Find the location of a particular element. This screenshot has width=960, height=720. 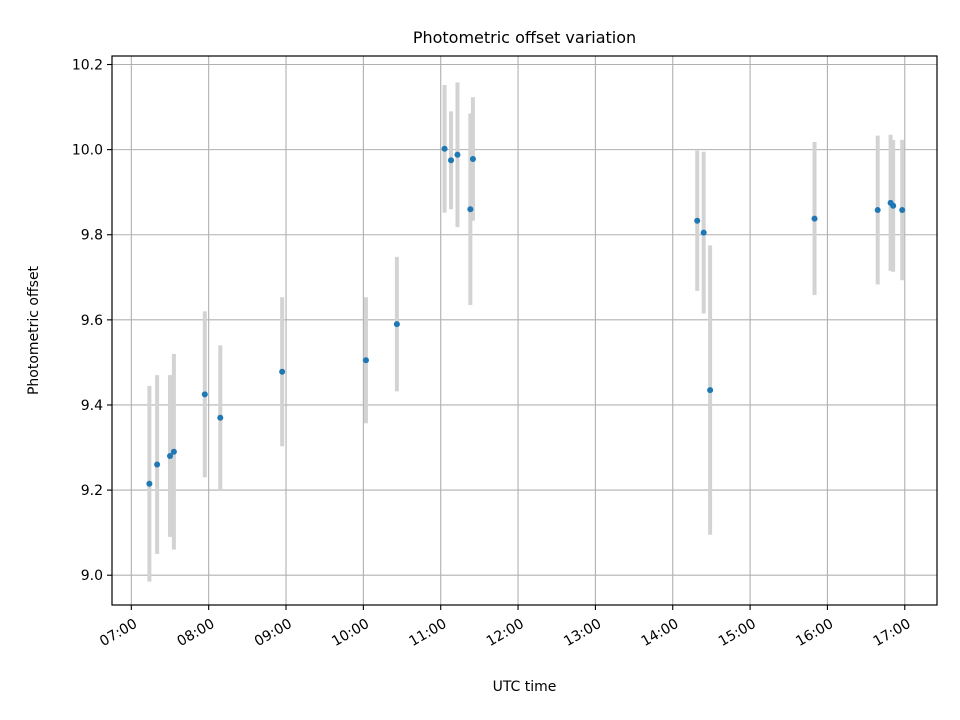

y-tick-label: 9.2 is located at coordinates (92, 491).